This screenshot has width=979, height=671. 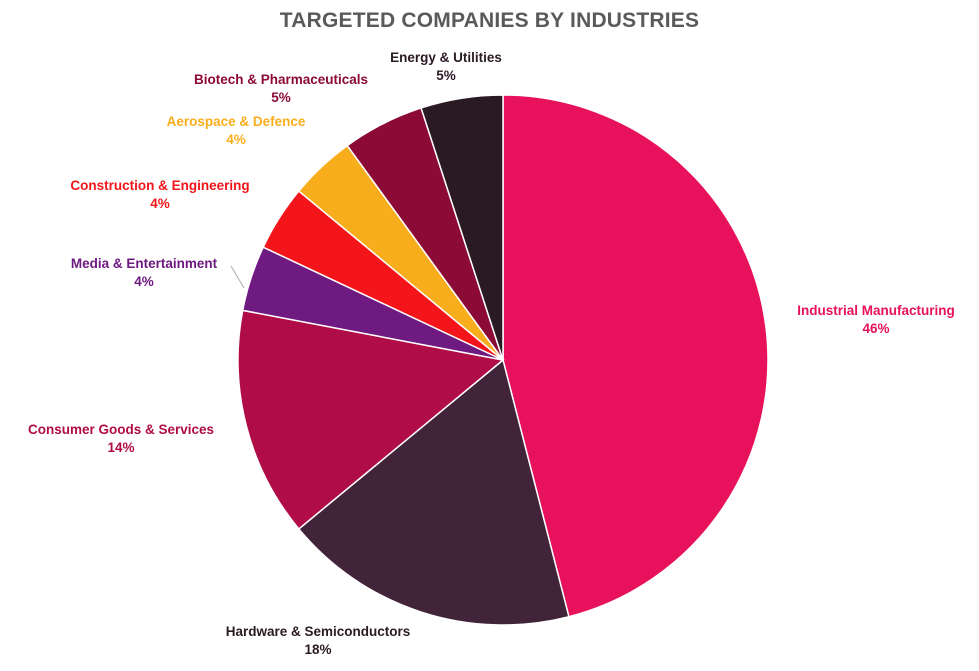 I want to click on slice-name: Construction & Engineering, so click(x=160, y=185).